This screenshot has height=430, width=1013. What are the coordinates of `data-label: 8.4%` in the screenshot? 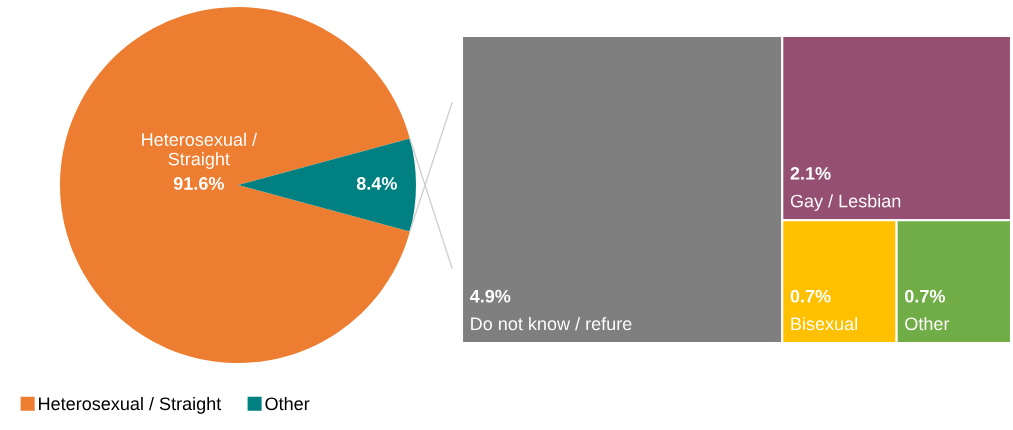 It's located at (376, 183).